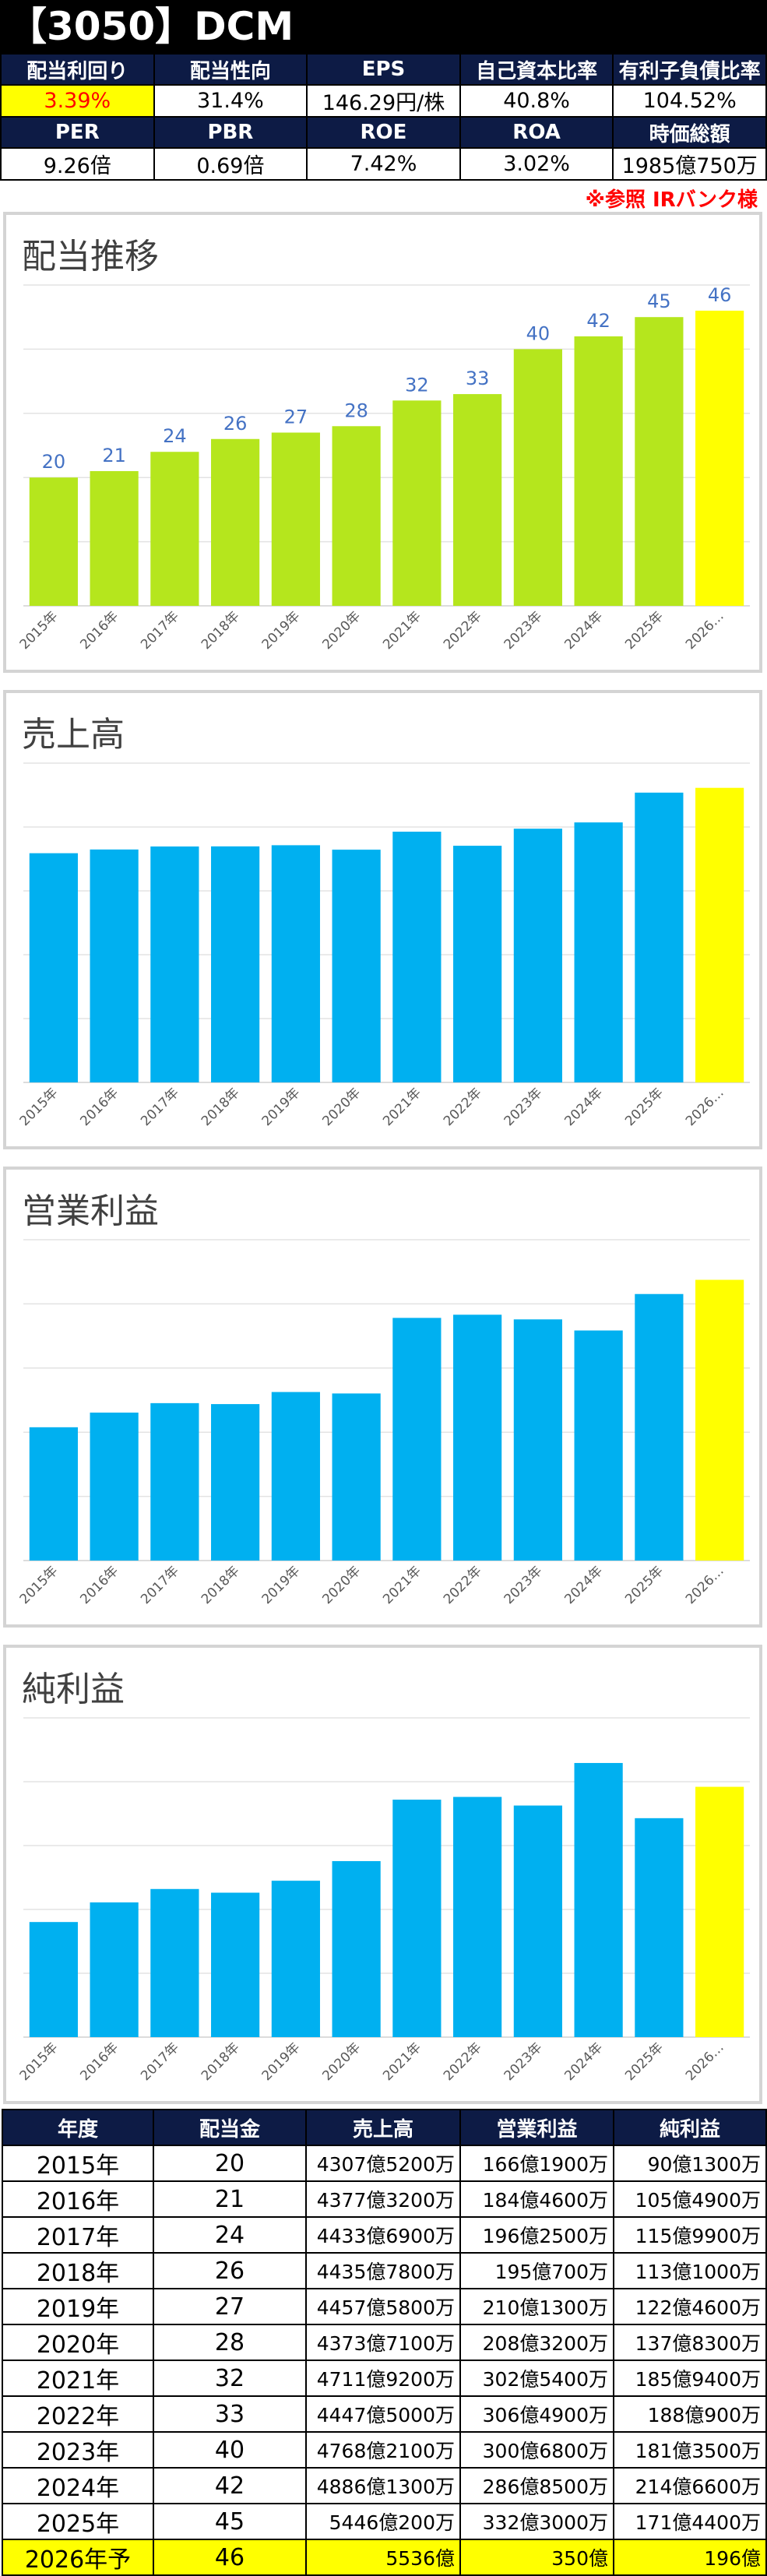  I want to click on operating-income-cell: 286億8500万, so click(537, 2485).